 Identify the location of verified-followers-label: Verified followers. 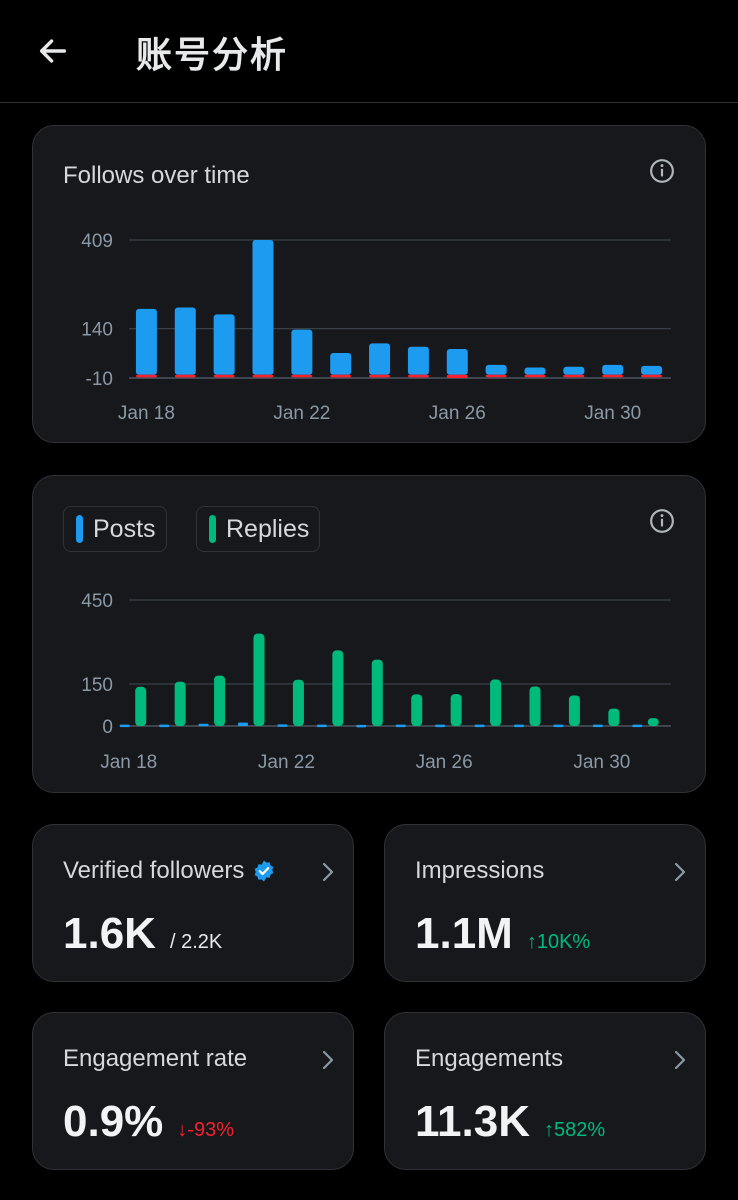
(154, 870).